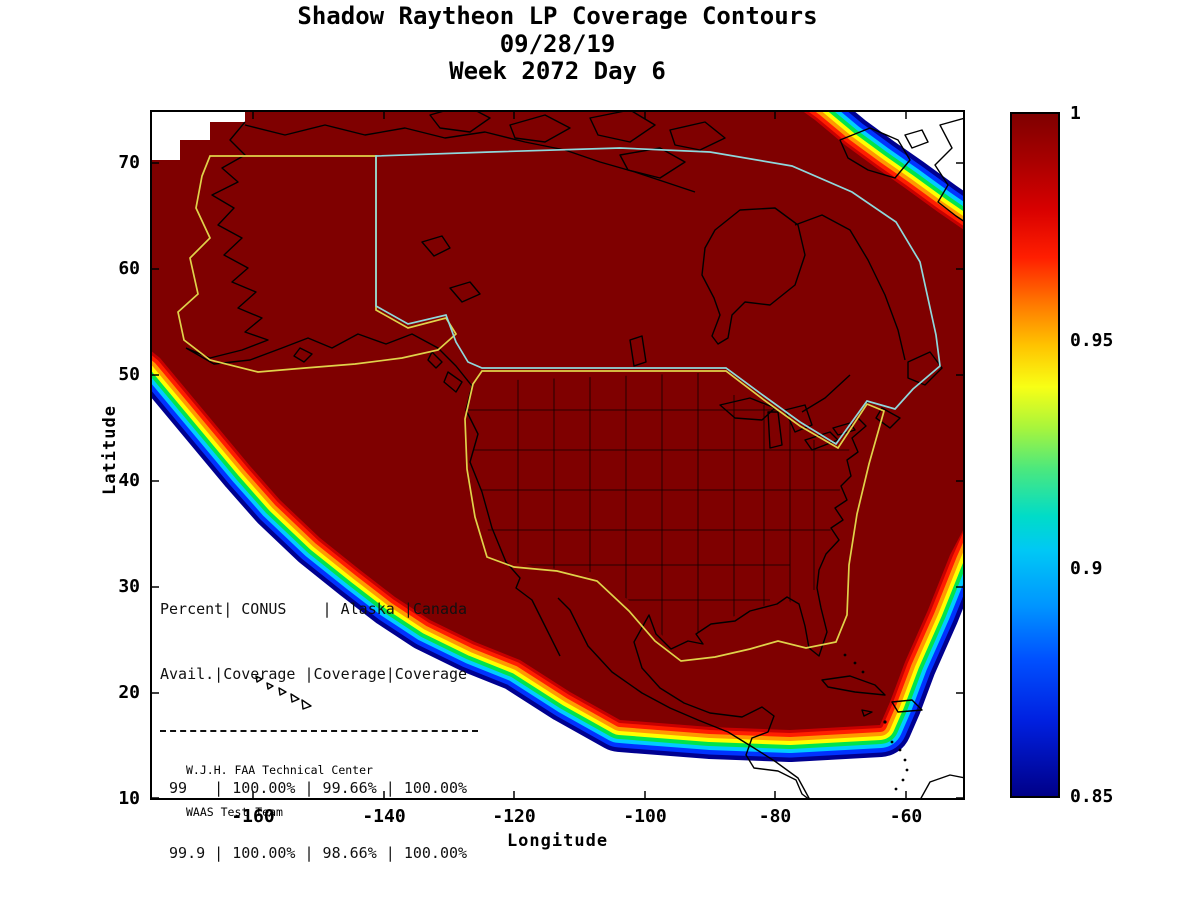  Describe the element at coordinates (775, 816) in the screenshot. I see `x-tick-label: -80` at that location.